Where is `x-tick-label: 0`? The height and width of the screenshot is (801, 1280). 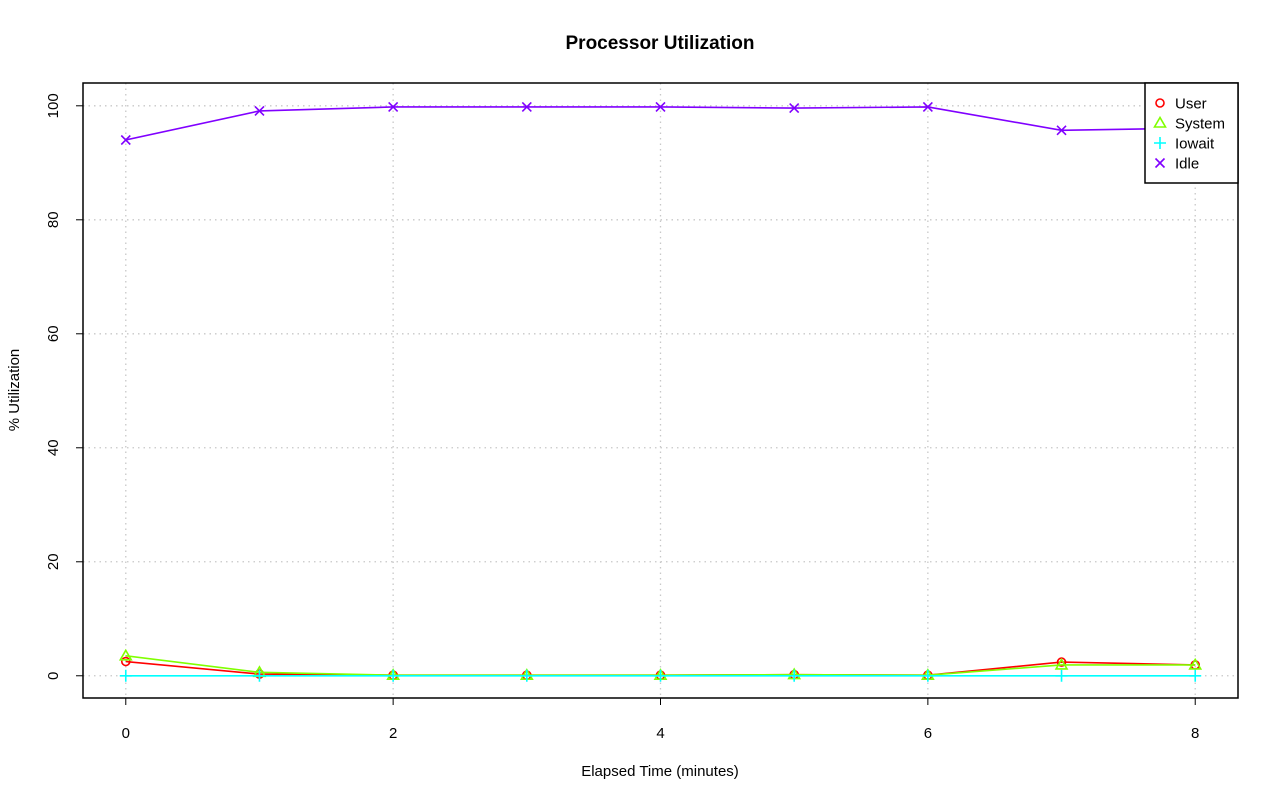
x-tick-label: 0 is located at coordinates (126, 733).